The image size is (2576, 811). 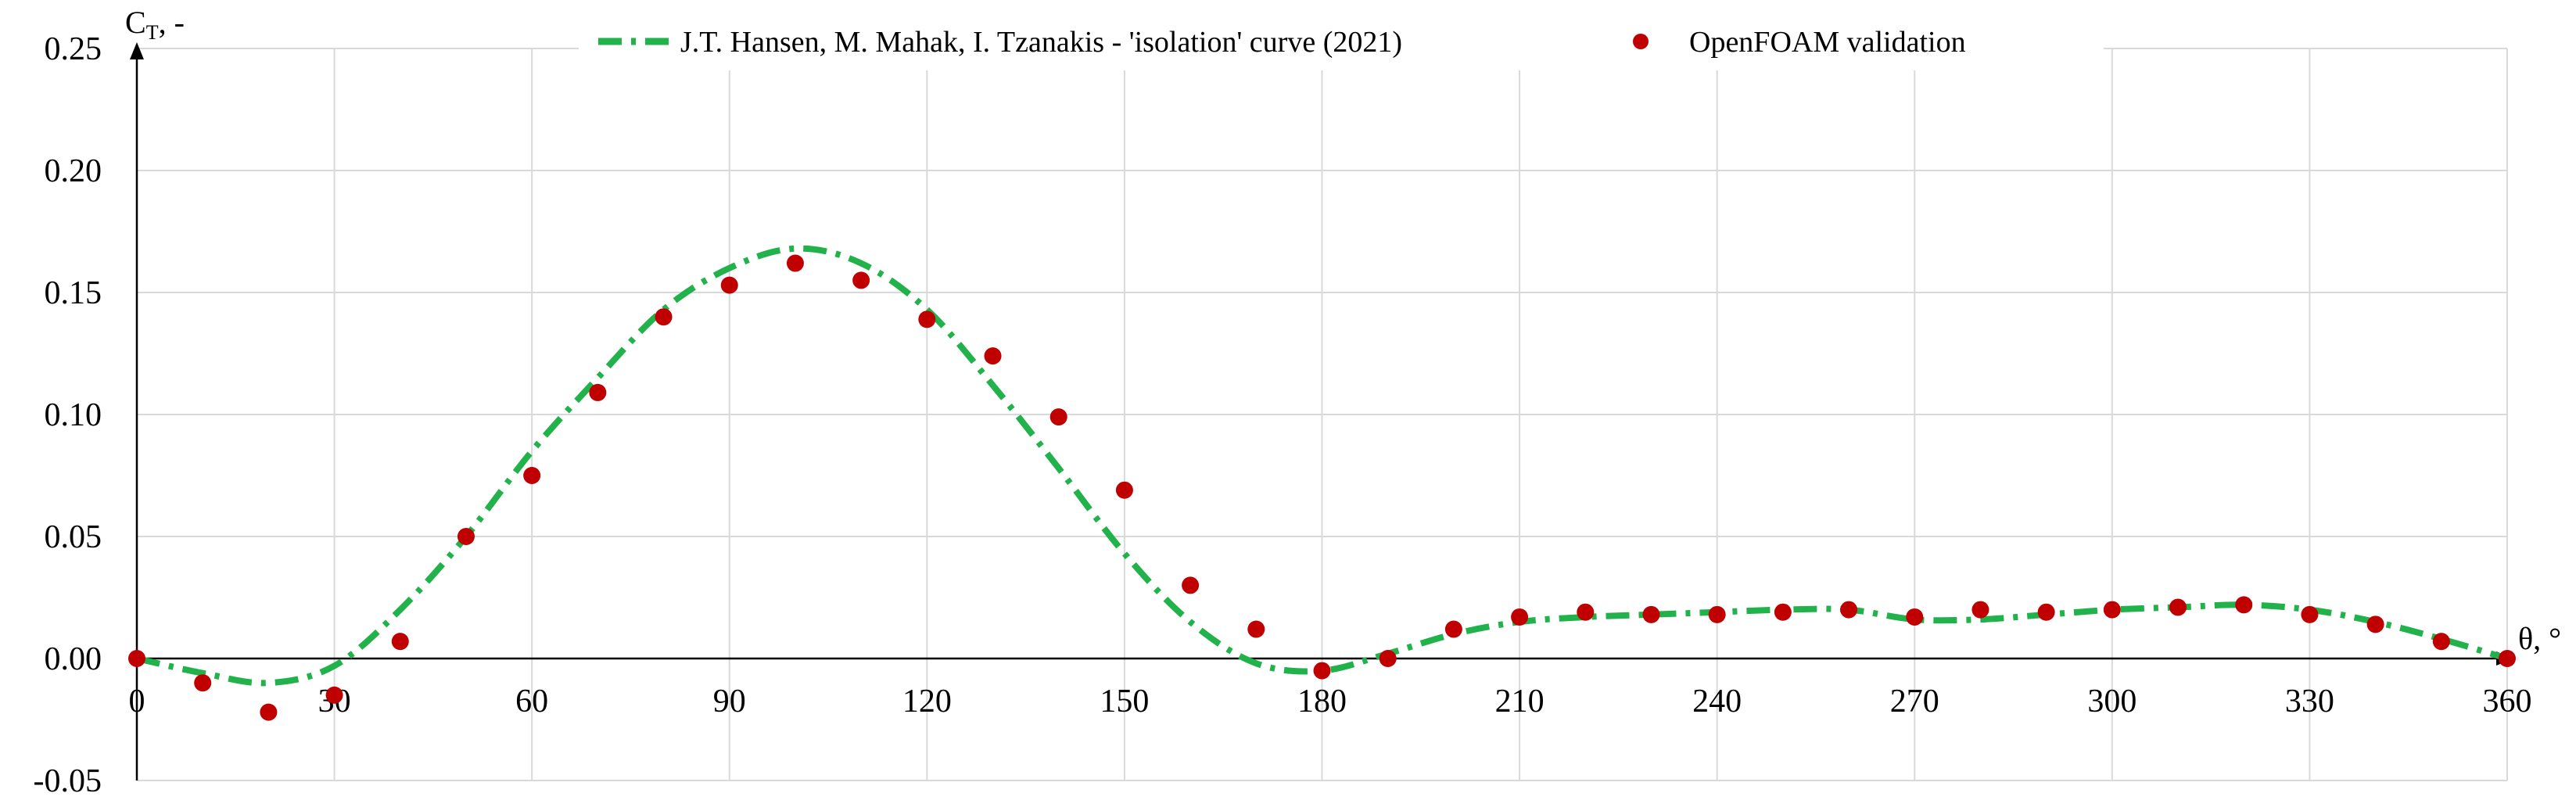 What do you see at coordinates (927, 702) in the screenshot?
I see `x-tick-label: 120` at bounding box center [927, 702].